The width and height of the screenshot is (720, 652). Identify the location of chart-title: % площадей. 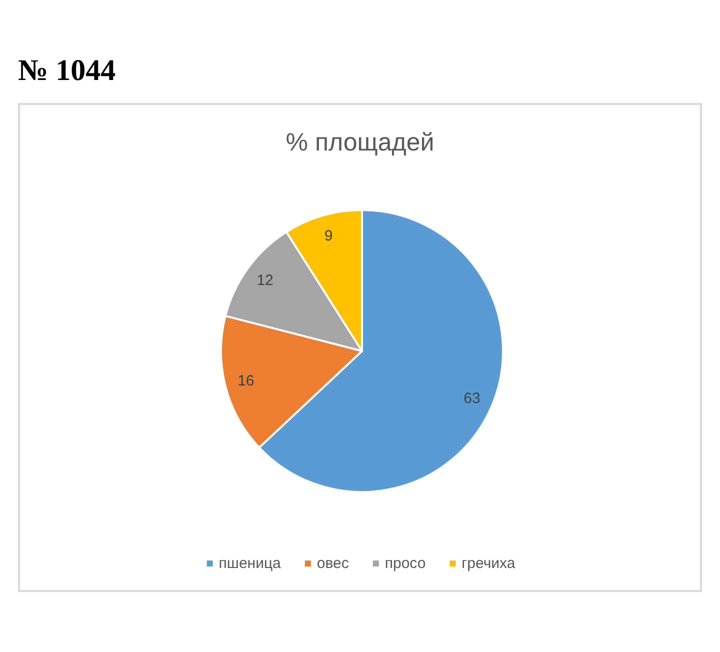
(360, 142).